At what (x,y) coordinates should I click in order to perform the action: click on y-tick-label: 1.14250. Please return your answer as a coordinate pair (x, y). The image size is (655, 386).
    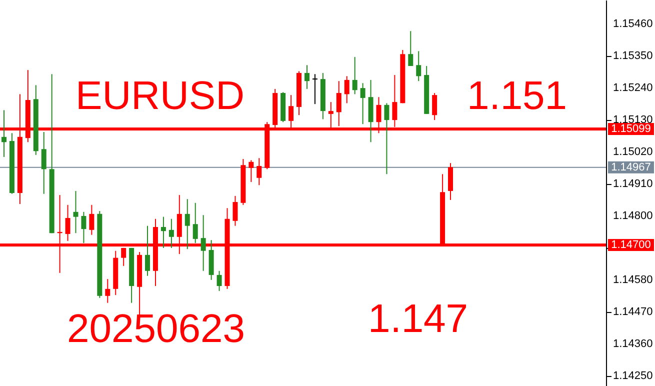
    Looking at the image, I should click on (633, 376).